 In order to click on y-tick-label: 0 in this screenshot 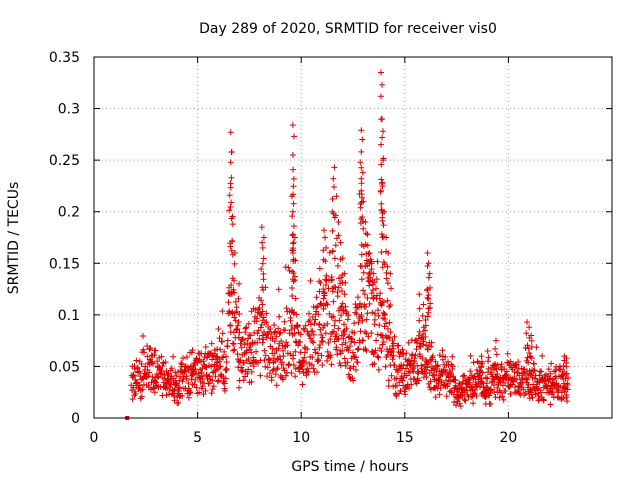, I will do `click(75, 419)`.